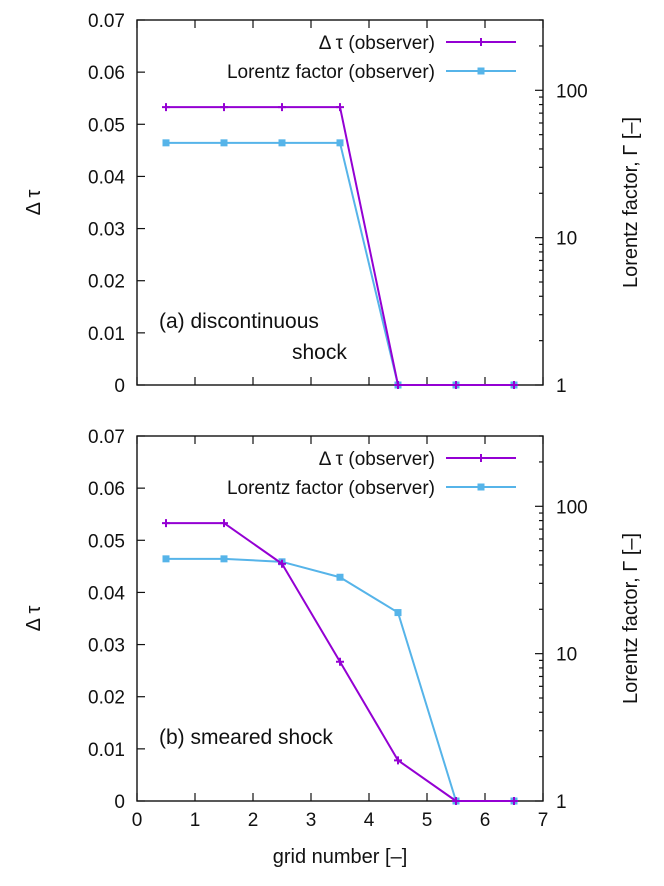 The width and height of the screenshot is (664, 886). I want to click on x-axis-label: grid number [–], so click(340, 857).